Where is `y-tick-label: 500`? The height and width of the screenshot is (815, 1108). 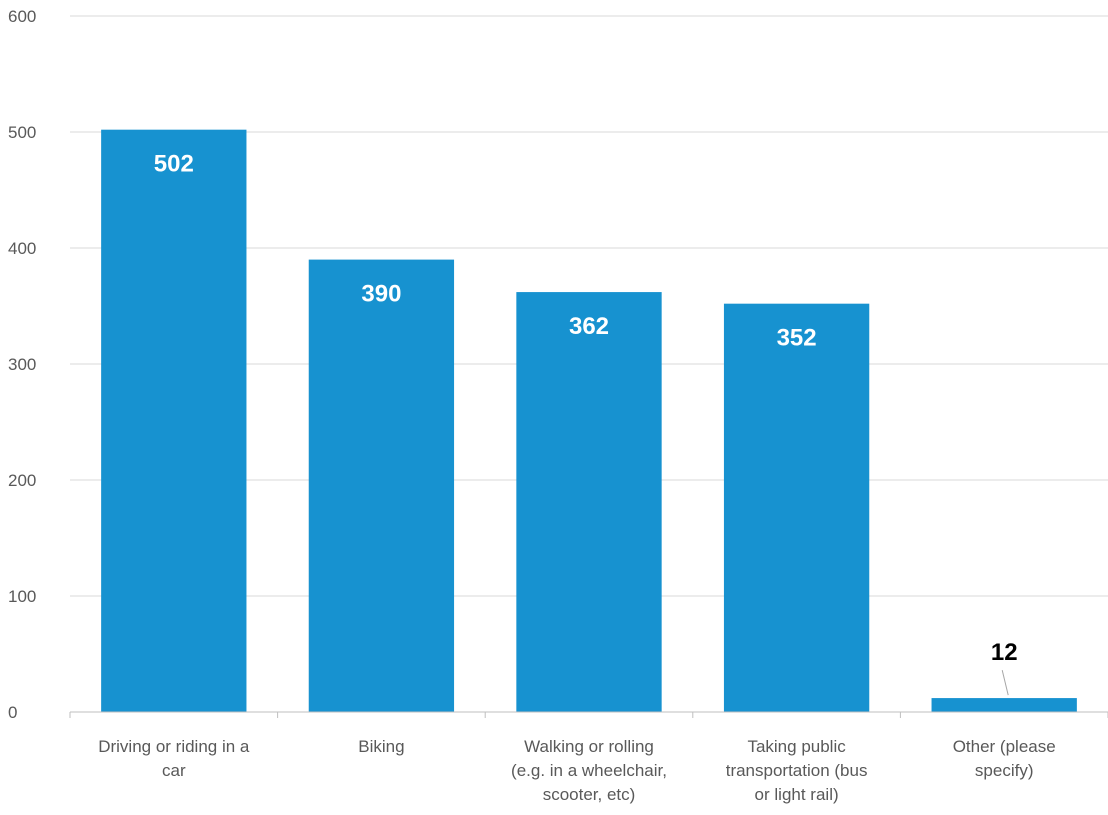
y-tick-label: 500 is located at coordinates (22, 132).